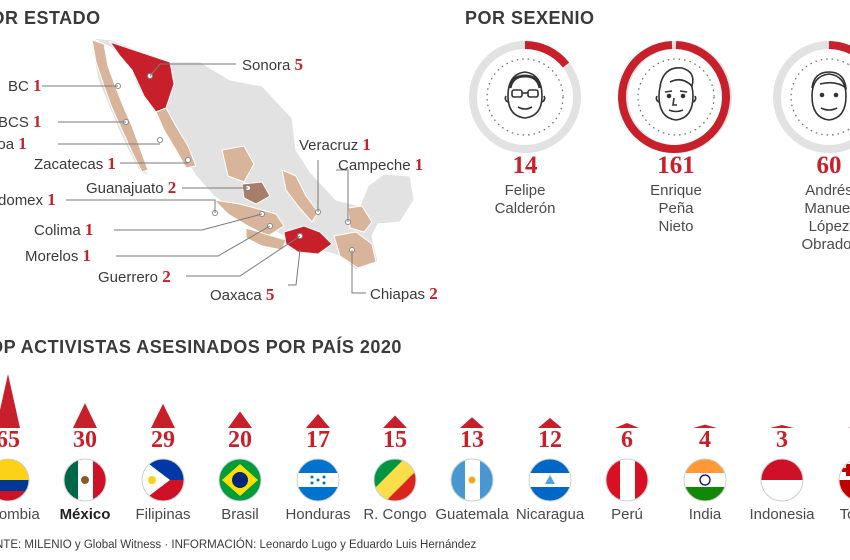 The height and width of the screenshot is (560, 850). What do you see at coordinates (844, 514) in the screenshot?
I see `country-label: Tonga` at bounding box center [844, 514].